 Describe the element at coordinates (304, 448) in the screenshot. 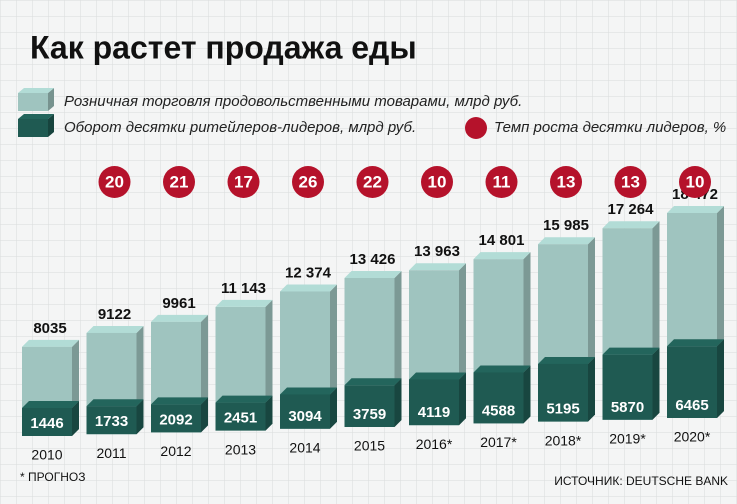

I see `x-tick-label: 2014` at that location.